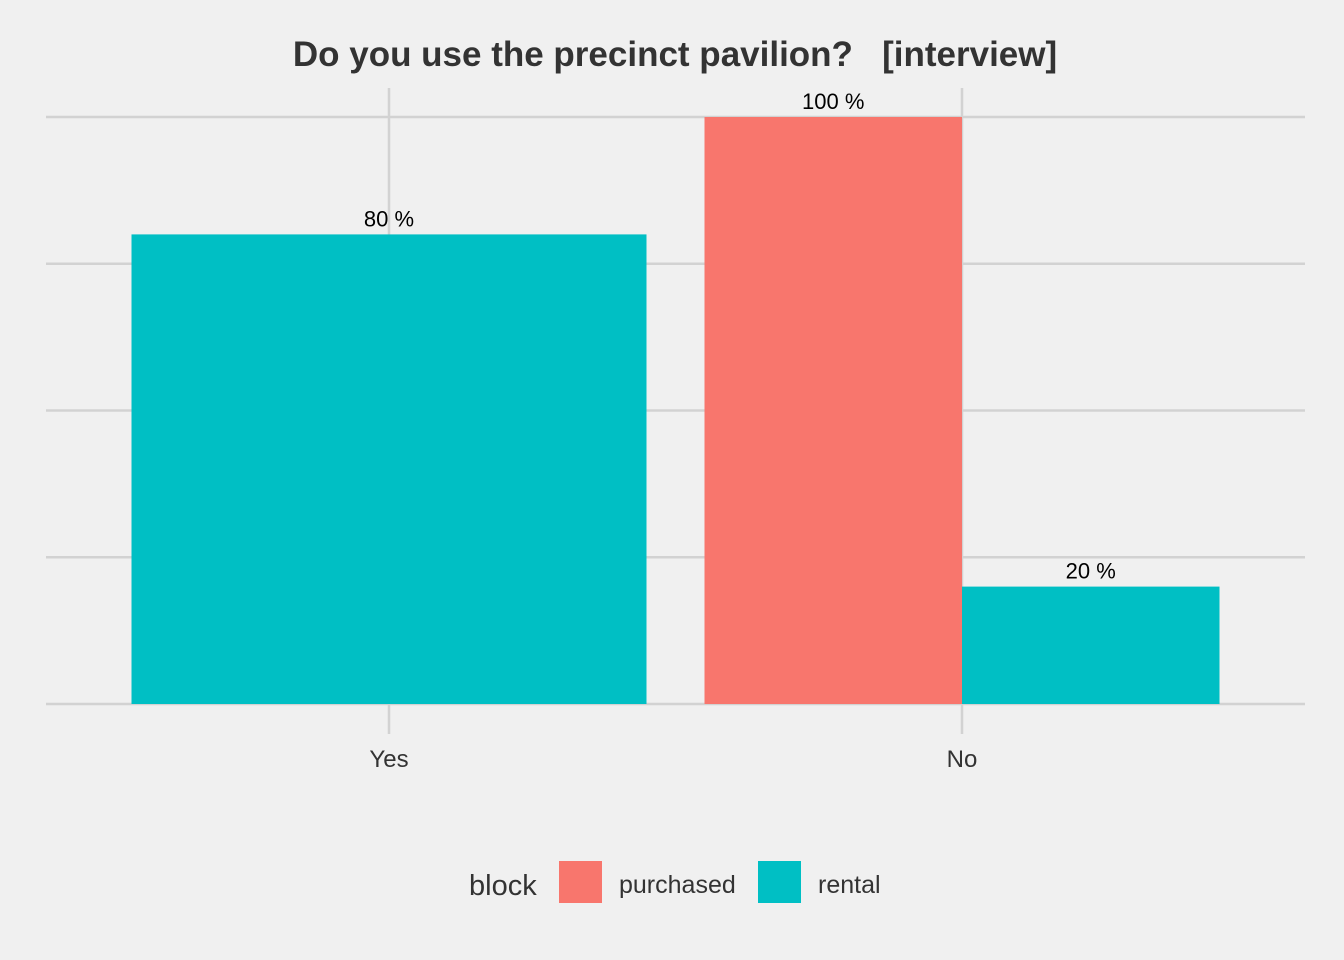 Image resolution: width=1344 pixels, height=960 pixels. I want to click on x-tick-label: No, so click(962, 759).